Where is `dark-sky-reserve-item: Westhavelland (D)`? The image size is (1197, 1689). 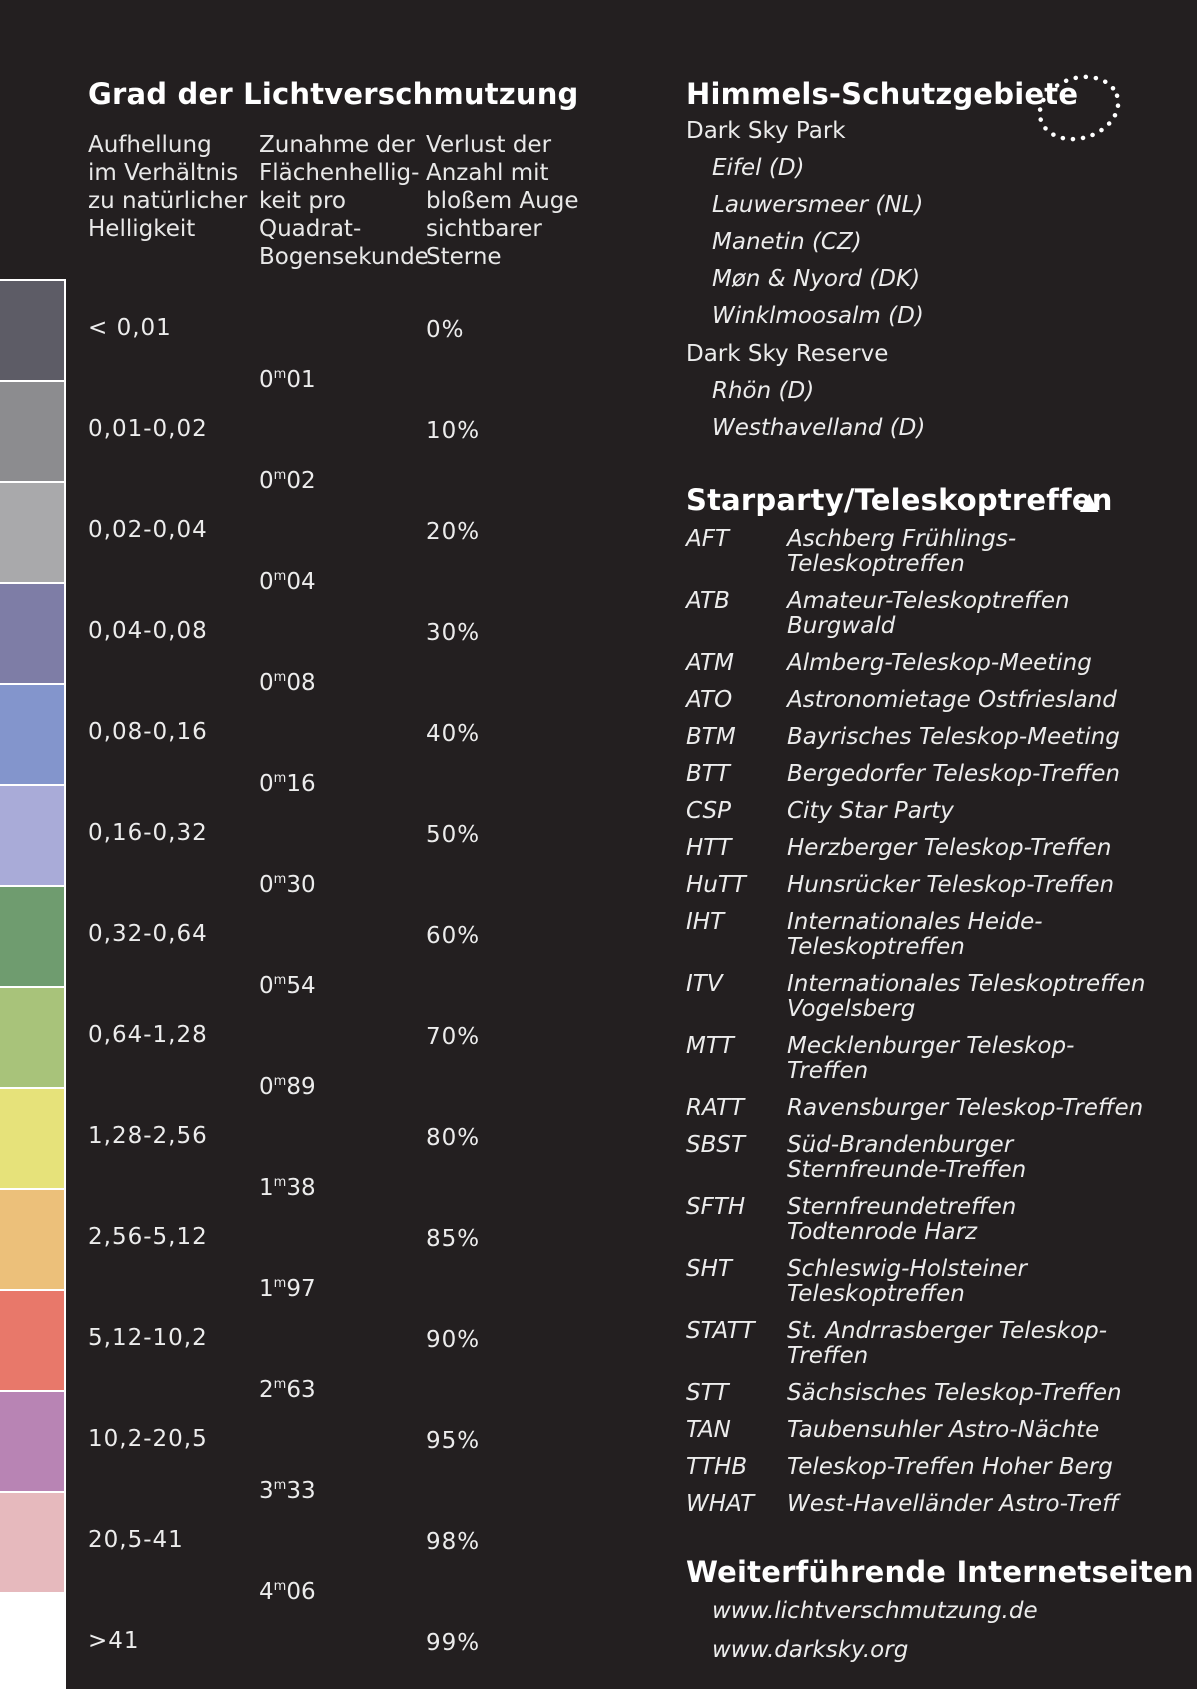
dark-sky-reserve-item: Westhavelland (D) is located at coordinates (819, 428).